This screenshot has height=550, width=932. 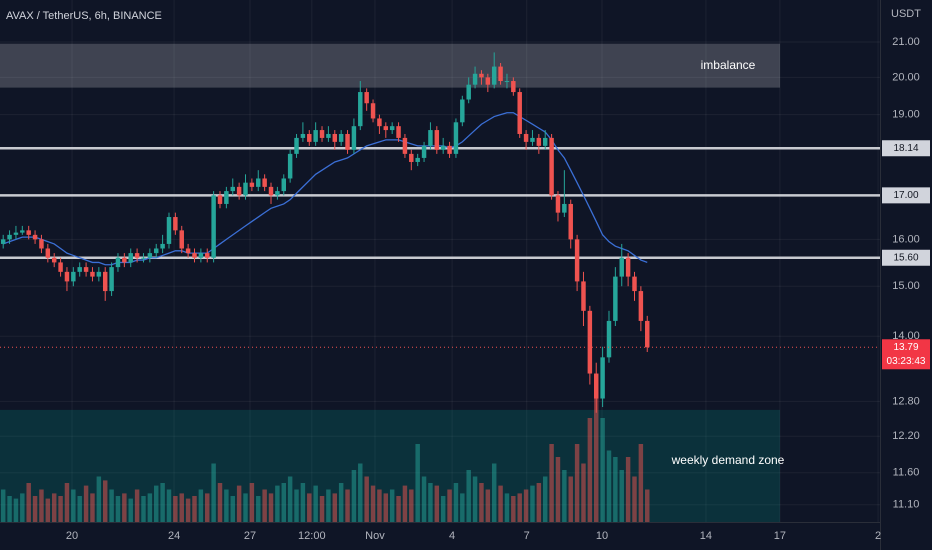 I want to click on last-price-tag, so click(x=906, y=354).